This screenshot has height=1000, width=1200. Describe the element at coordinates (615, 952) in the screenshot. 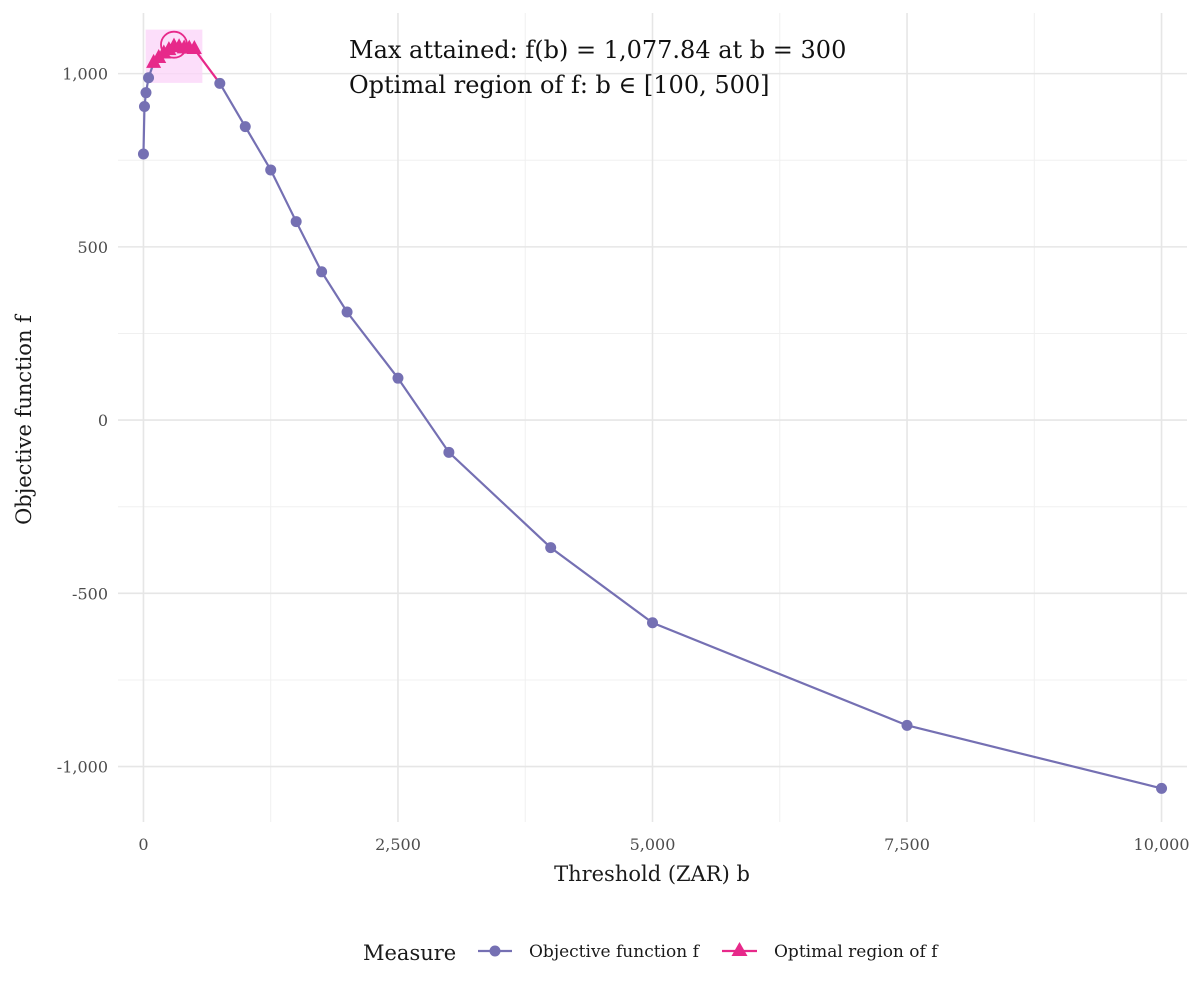

I see `legend-label-objective: Objective function f` at that location.